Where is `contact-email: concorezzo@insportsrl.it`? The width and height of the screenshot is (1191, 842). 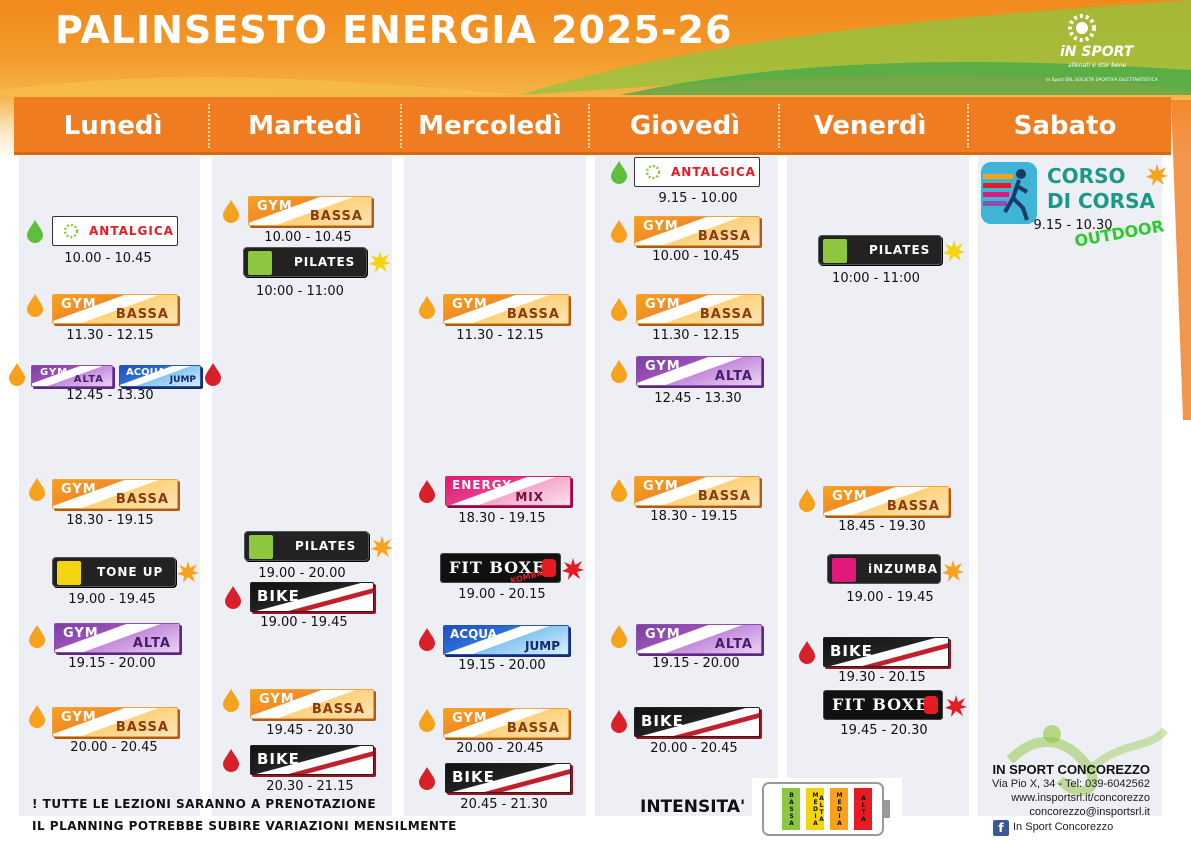
contact-email: concorezzo@insportsrl.it is located at coordinates (1089, 812).